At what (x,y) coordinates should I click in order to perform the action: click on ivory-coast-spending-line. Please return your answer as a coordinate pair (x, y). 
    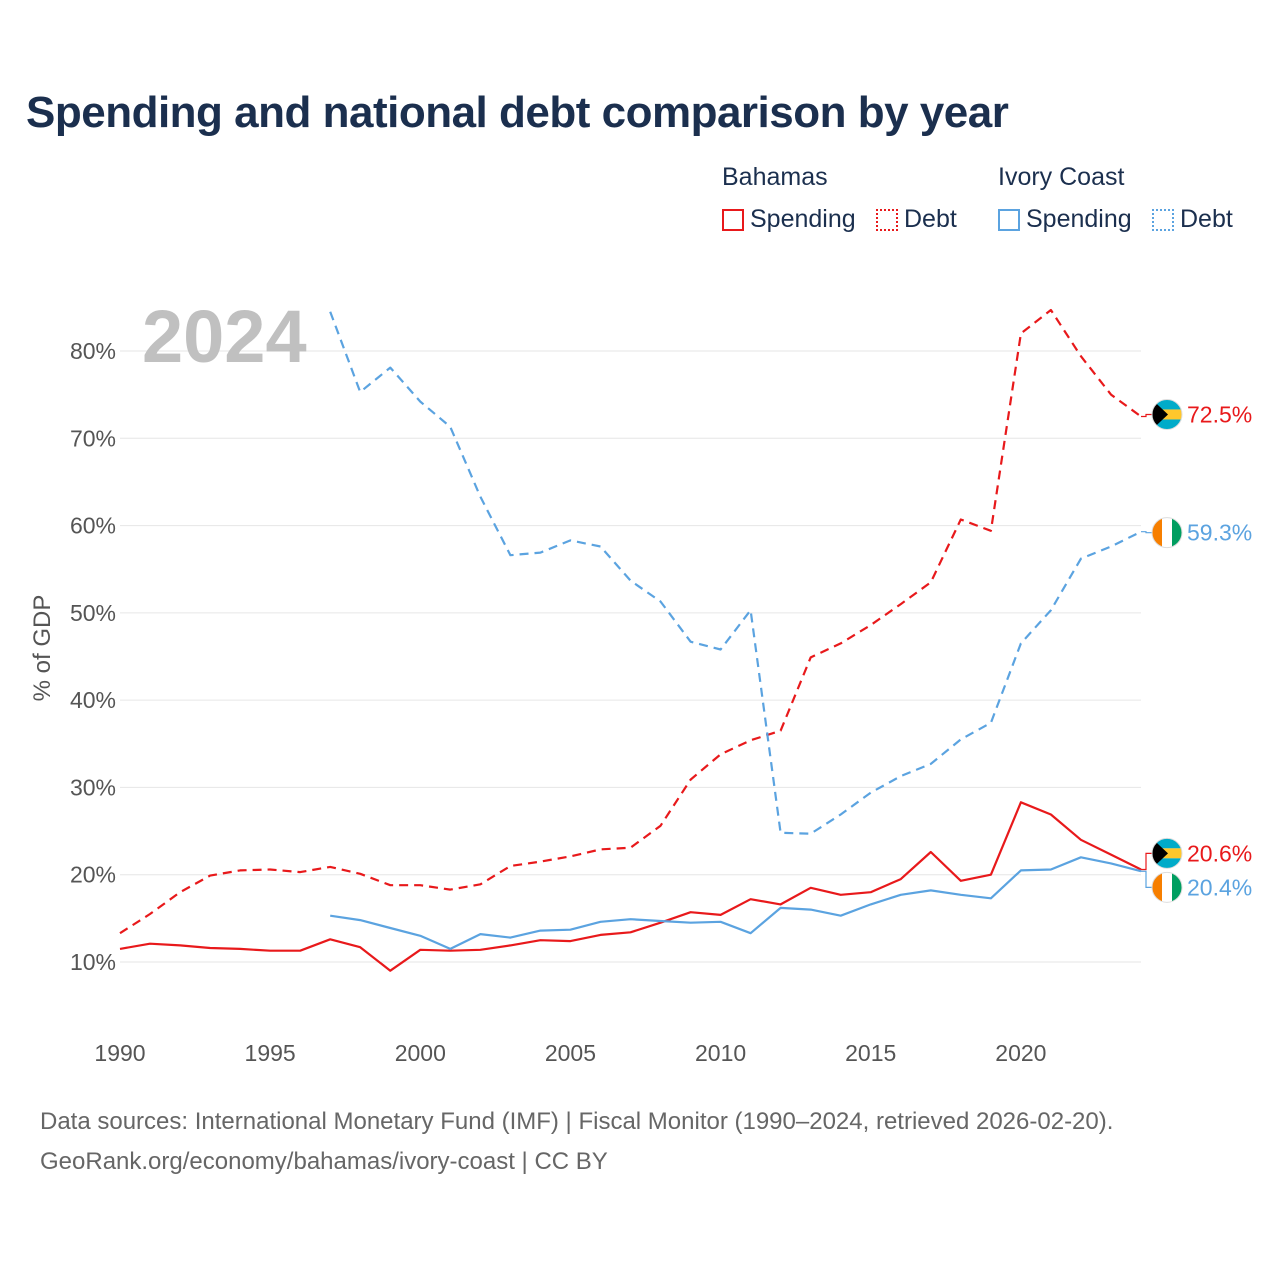
    Looking at the image, I should click on (736, 903).